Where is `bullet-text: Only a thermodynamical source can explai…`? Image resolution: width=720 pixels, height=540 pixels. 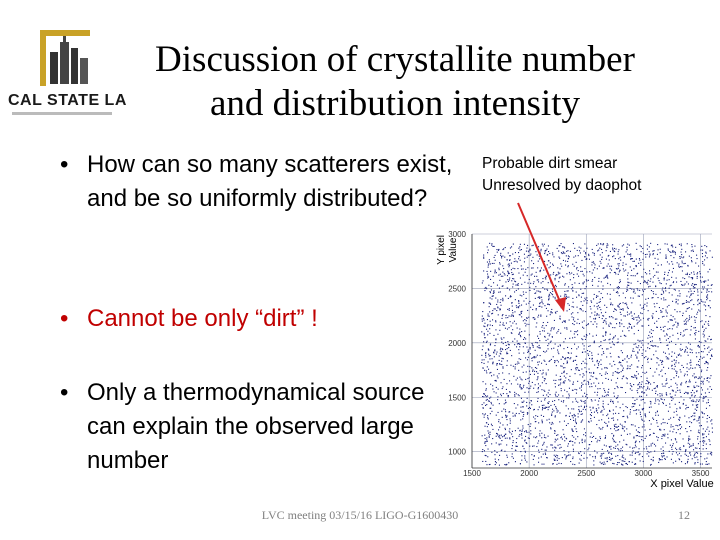 bullet-text: Only a thermodynamical source can explai… is located at coordinates (256, 426).